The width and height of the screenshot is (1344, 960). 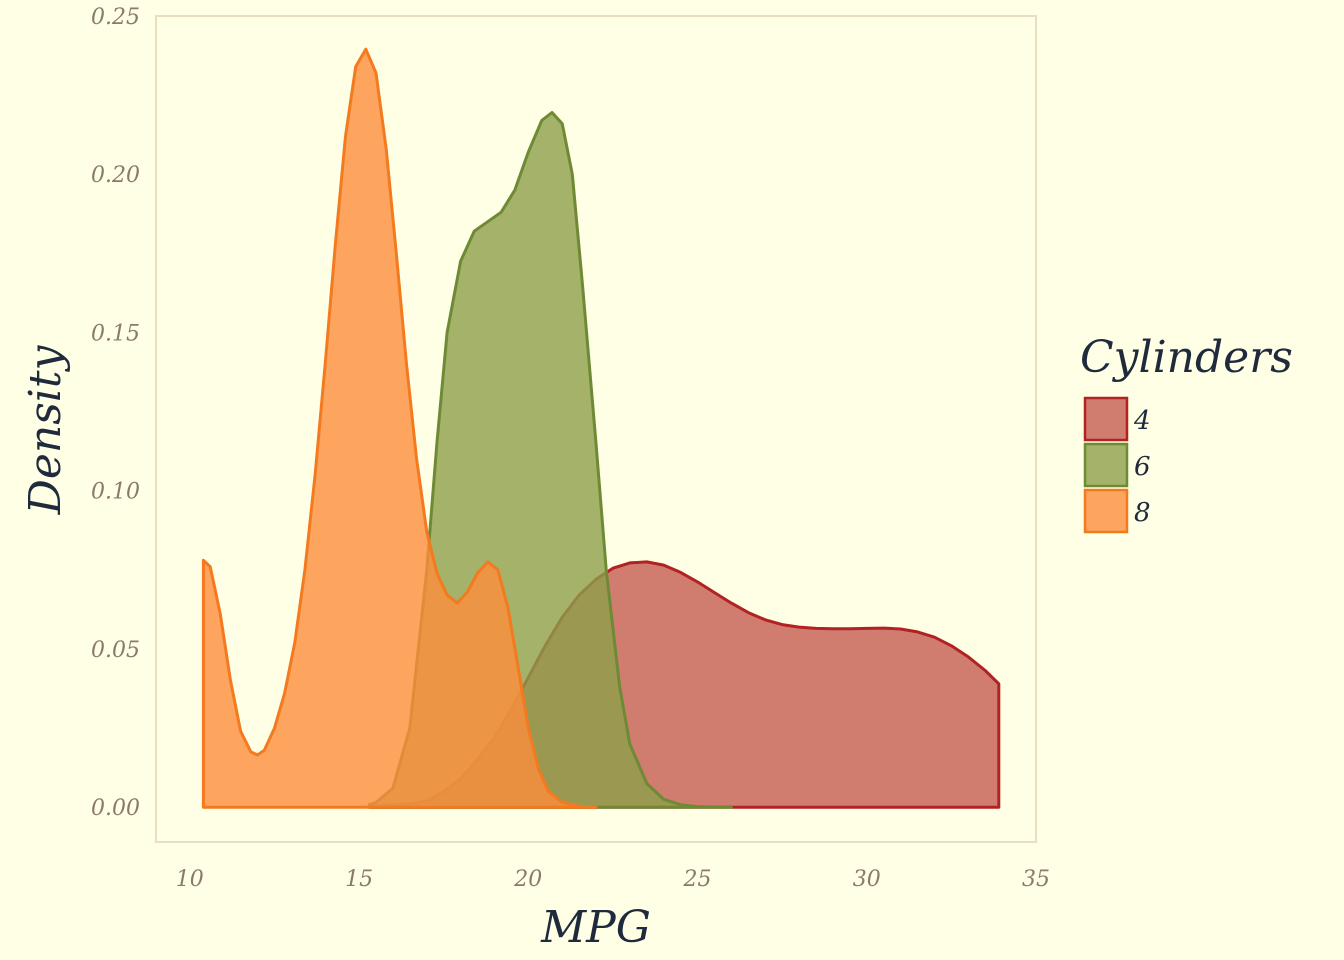 What do you see at coordinates (115, 650) in the screenshot?
I see `y-tick-label: 0.05` at bounding box center [115, 650].